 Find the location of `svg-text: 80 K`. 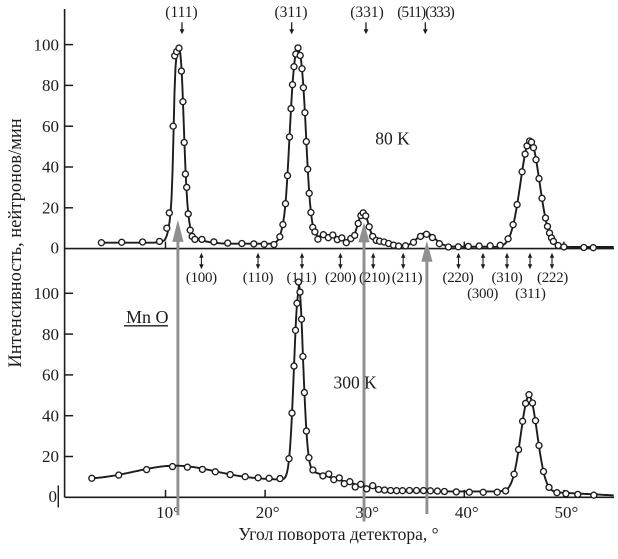

svg-text: 80 K is located at coordinates (392, 138).